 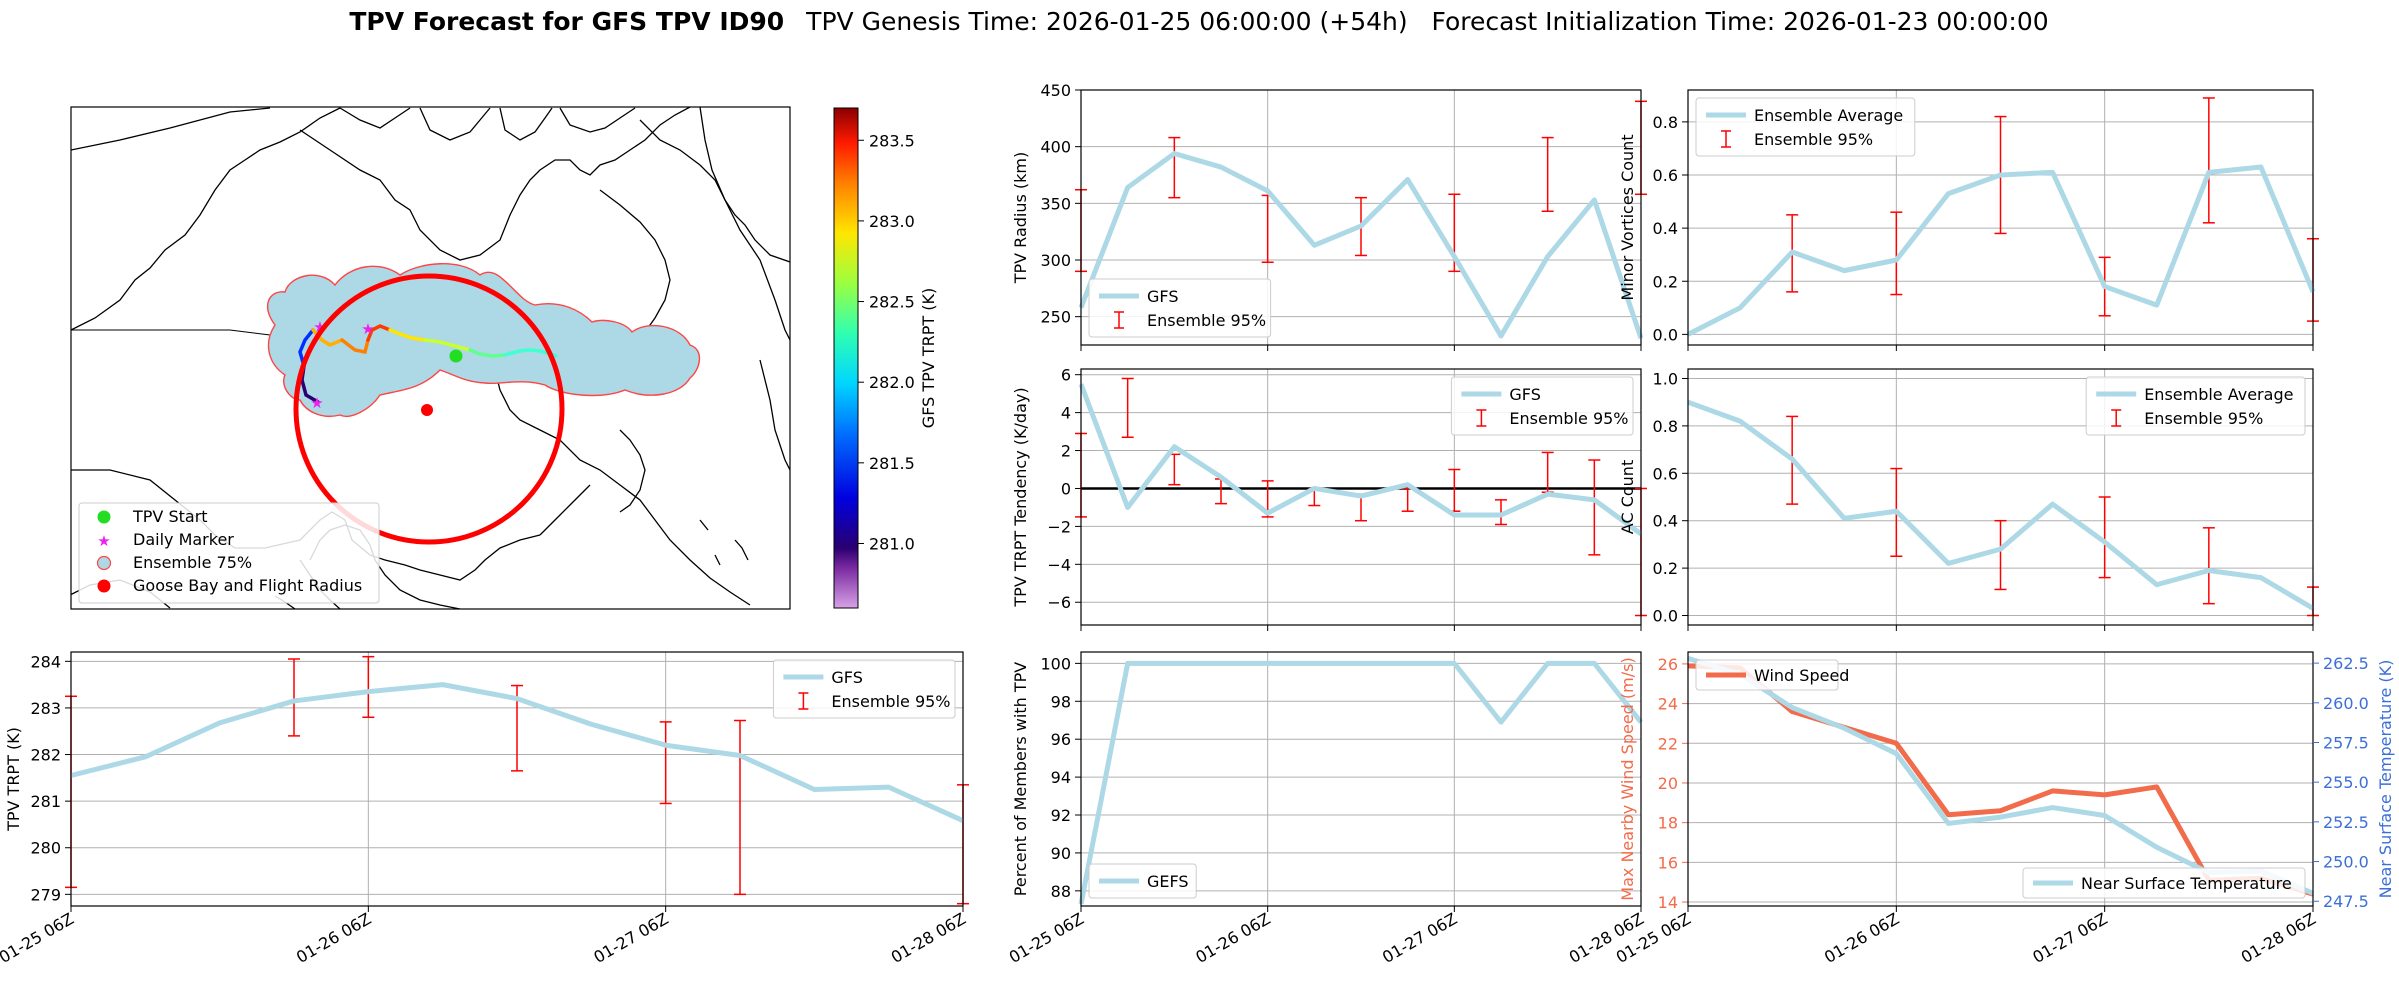 I want to click on wind_temp-xtick-label: 01-27 06Z, so click(x=2069, y=938).